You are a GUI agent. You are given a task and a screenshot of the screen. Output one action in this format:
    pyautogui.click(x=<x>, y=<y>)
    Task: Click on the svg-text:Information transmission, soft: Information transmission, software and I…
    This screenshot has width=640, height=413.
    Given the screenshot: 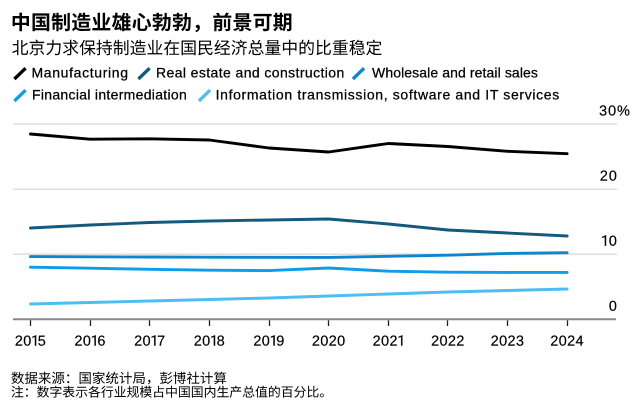 What is the action you would take?
    pyautogui.click(x=388, y=95)
    